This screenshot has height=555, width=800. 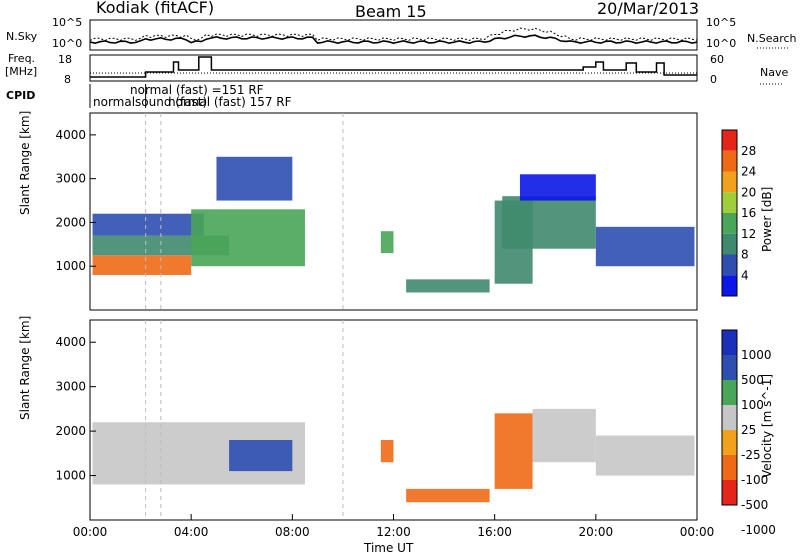 I want to click on velocity-colorbar-tick: -1000, so click(x=758, y=530).